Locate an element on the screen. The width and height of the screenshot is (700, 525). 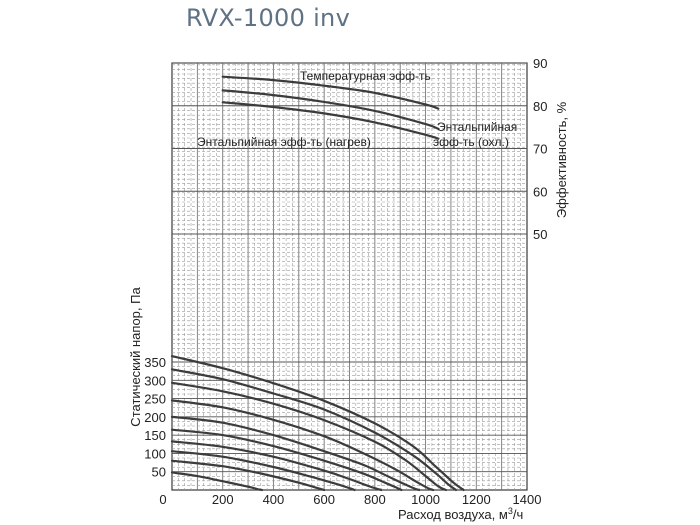
x-tick-label: 600 is located at coordinates (324, 499).